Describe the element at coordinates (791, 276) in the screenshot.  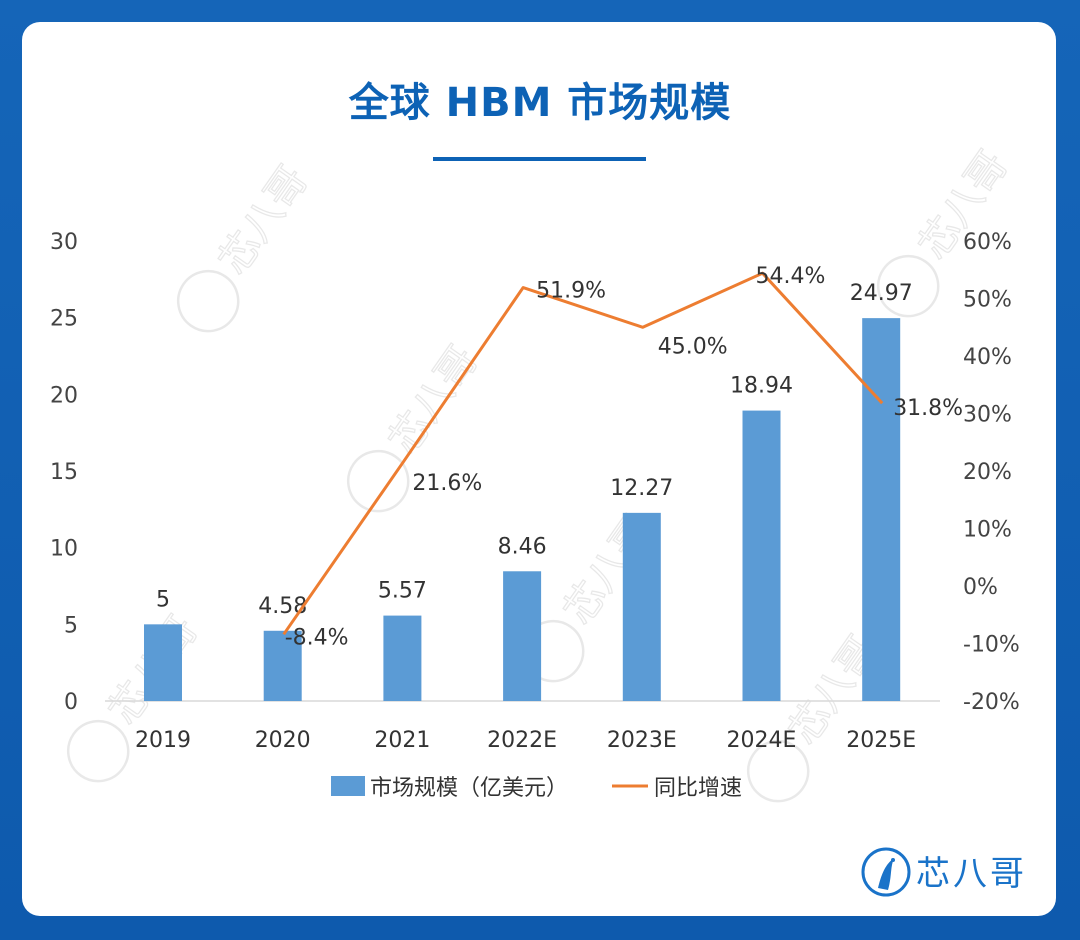
I see `line-value-label: 54.4%` at that location.